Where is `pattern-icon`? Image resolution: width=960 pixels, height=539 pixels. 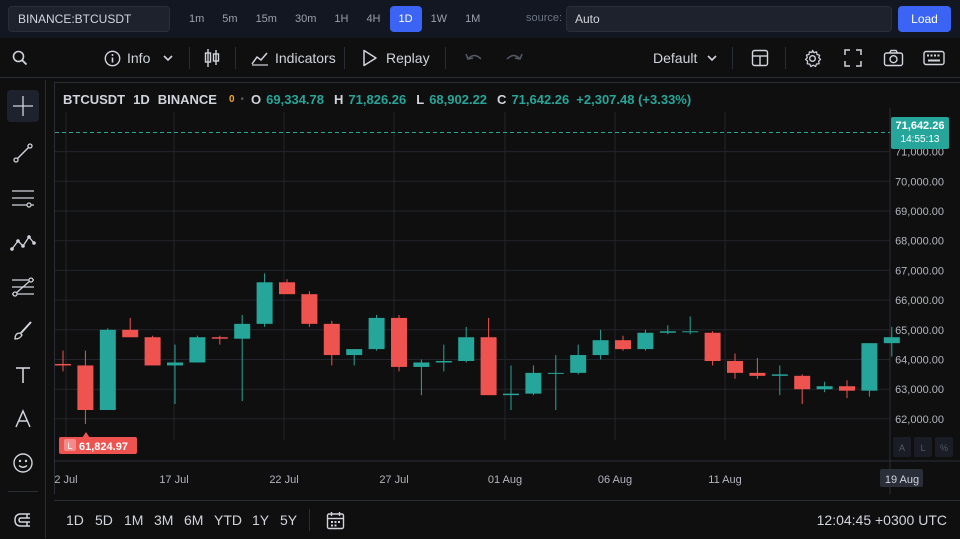 pattern-icon is located at coordinates (23, 242).